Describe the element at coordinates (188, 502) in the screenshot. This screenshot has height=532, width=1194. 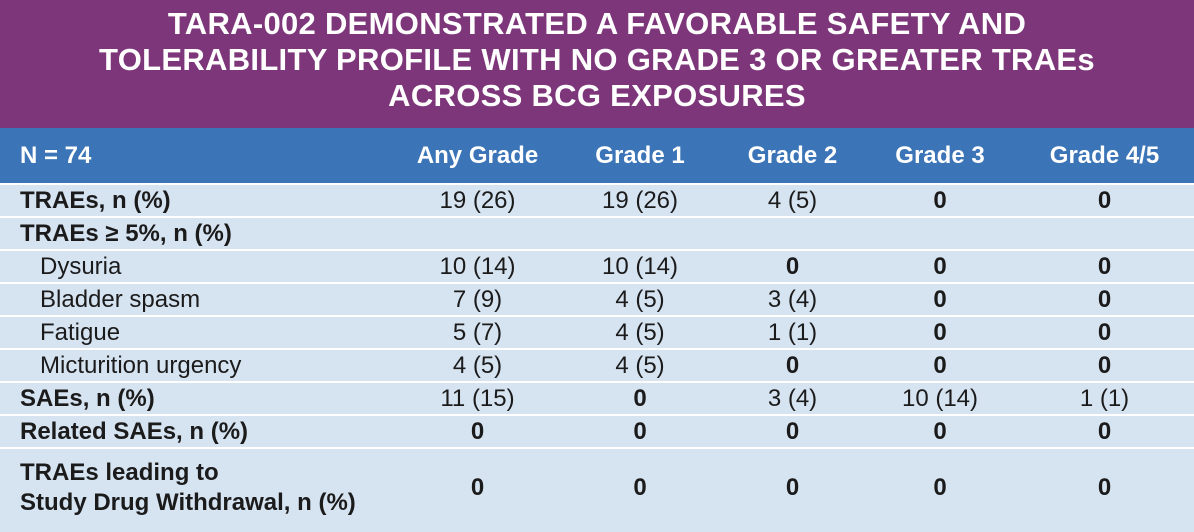
I see `row-label-line: Study Drug Withdrawal, n (%)` at that location.